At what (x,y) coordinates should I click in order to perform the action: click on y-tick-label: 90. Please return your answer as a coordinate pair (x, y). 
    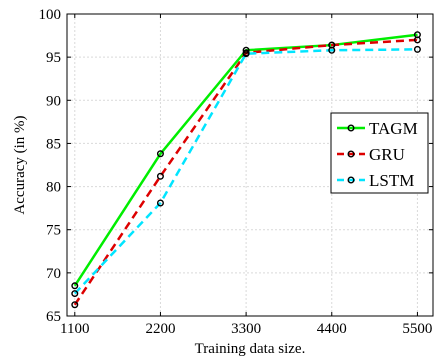
    Looking at the image, I should click on (53, 101).